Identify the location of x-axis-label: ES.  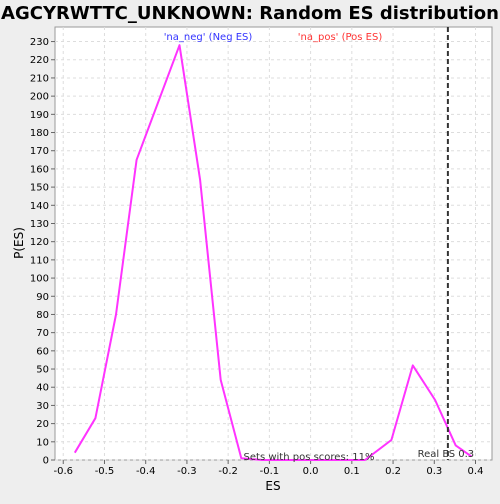
(272, 486).